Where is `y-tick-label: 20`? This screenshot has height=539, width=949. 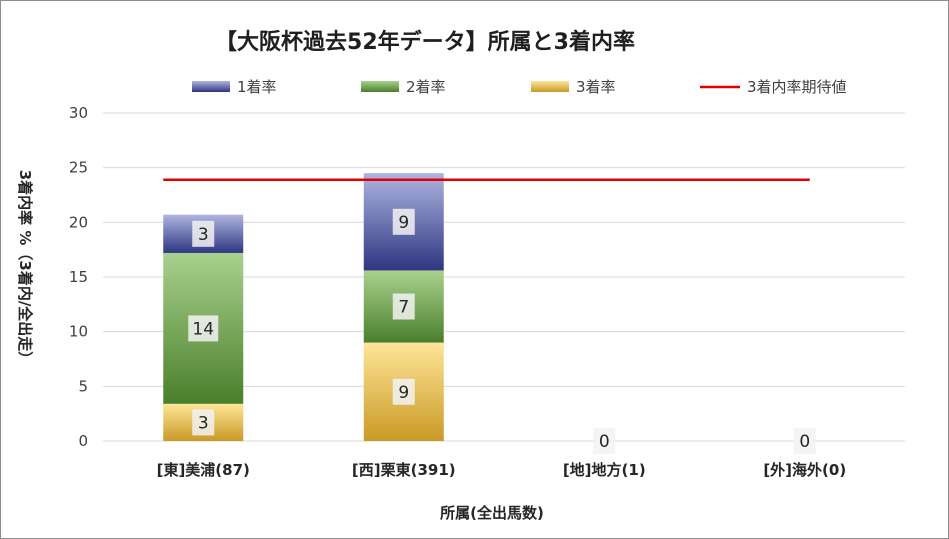
y-tick-label: 20 is located at coordinates (78, 222).